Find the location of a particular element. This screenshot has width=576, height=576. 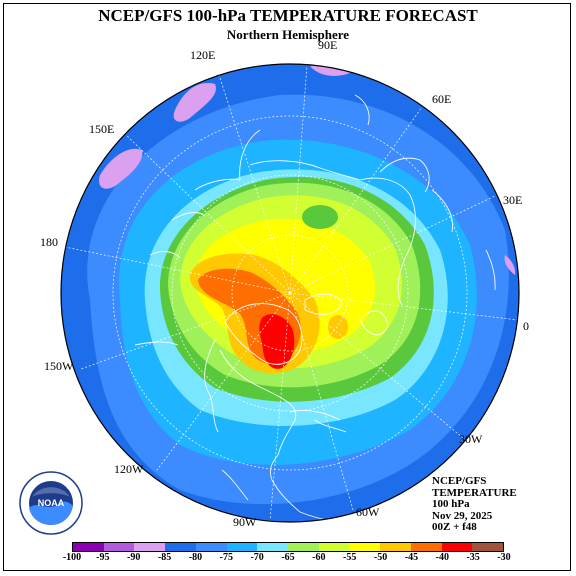

colorbar-tick-label: -35 is located at coordinates (473, 557).